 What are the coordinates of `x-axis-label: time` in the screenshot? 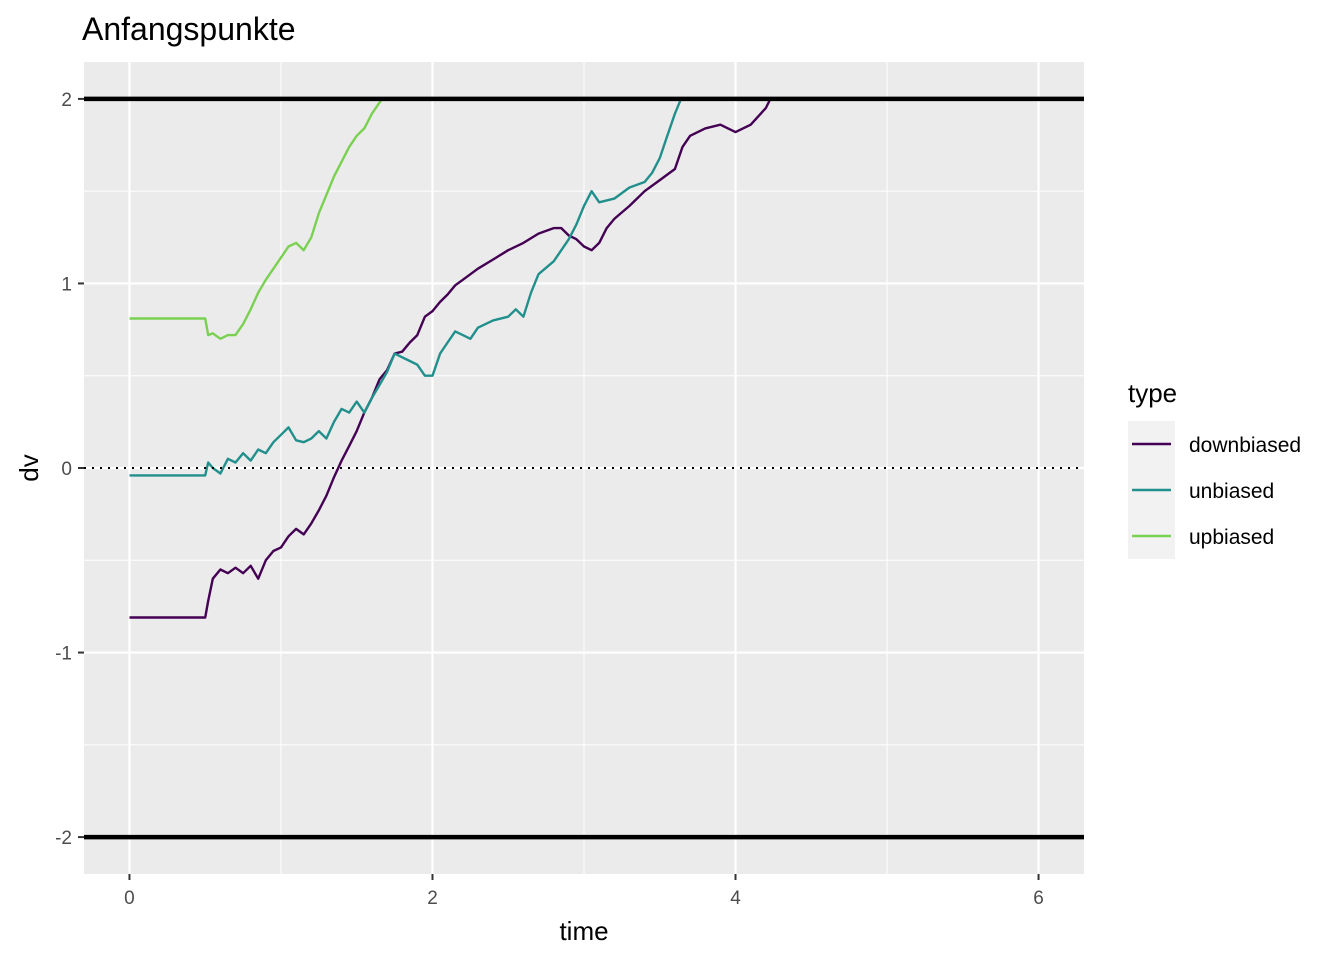 It's located at (583, 931).